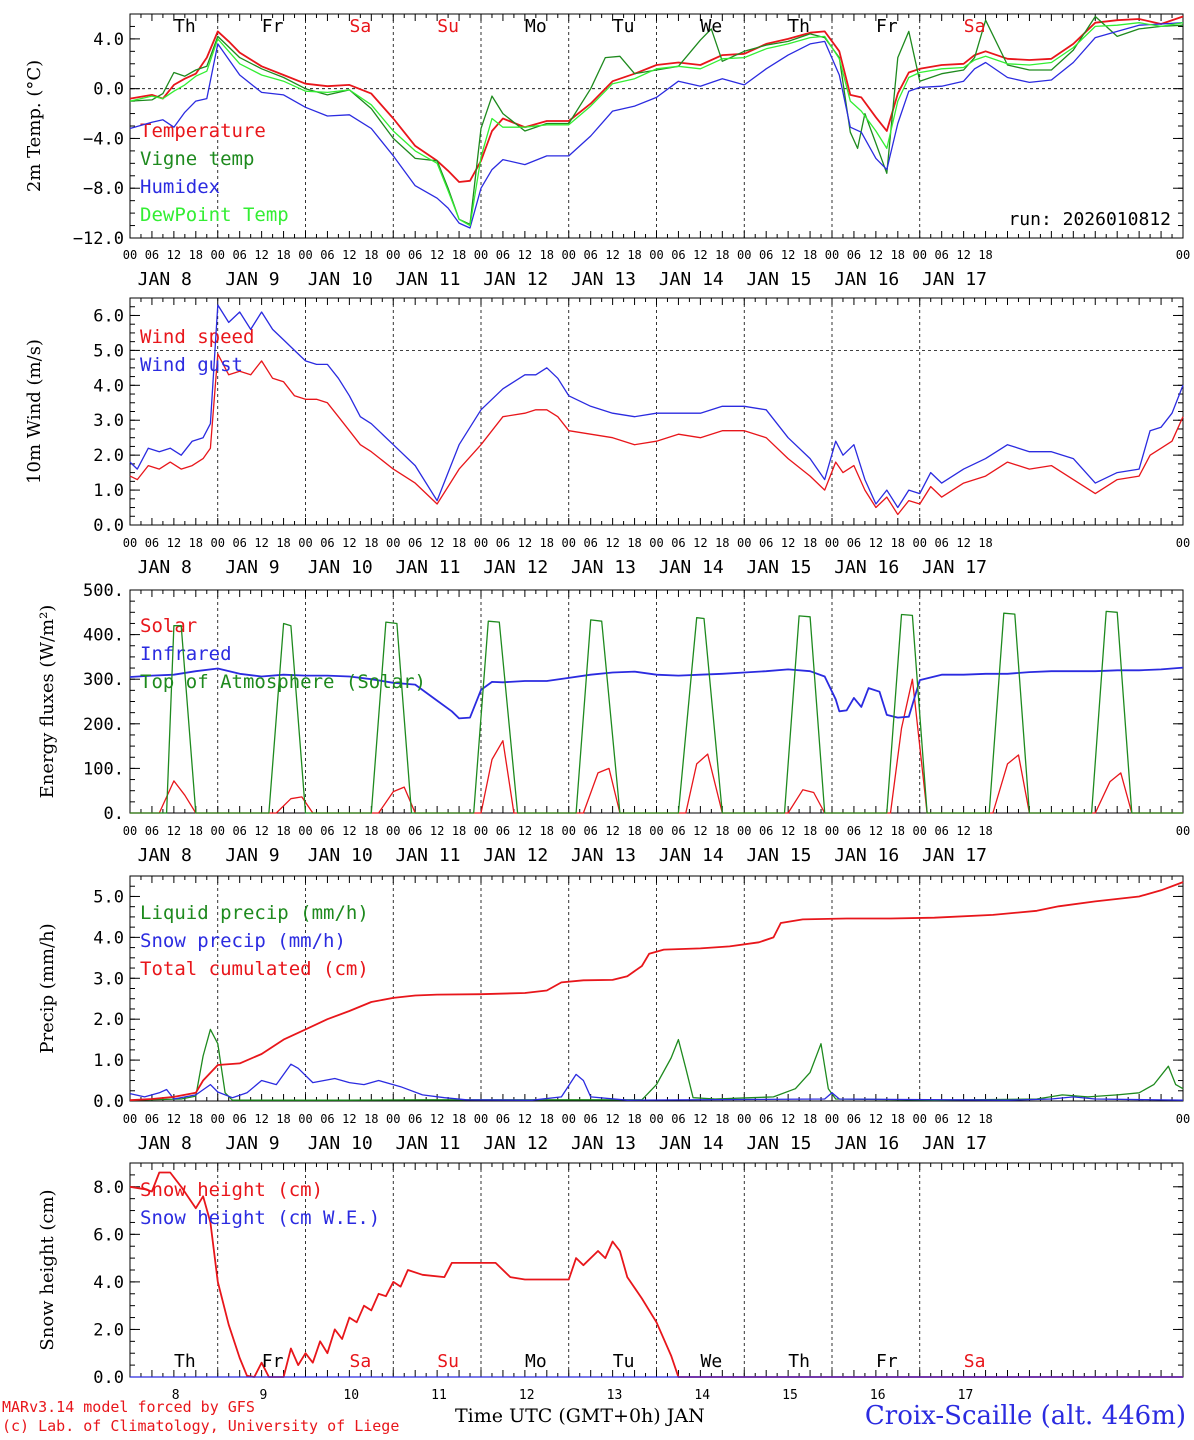 This screenshot has width=1194, height=1440. What do you see at coordinates (108, 526) in the screenshot?
I see `y-tick-label: 0.0` at bounding box center [108, 526].